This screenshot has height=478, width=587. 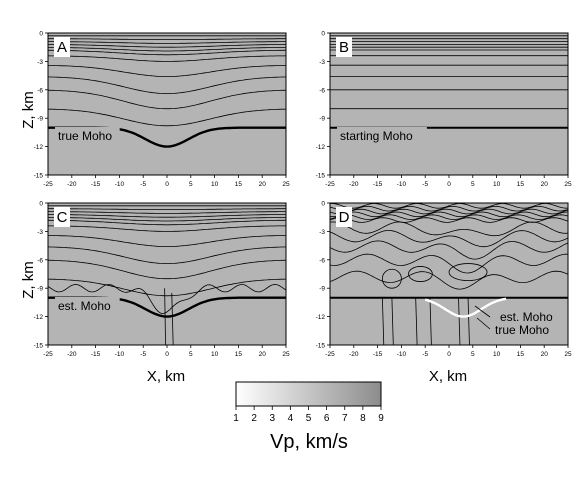 I want to click on colorbar-tick-label: 6, so click(x=327, y=418).